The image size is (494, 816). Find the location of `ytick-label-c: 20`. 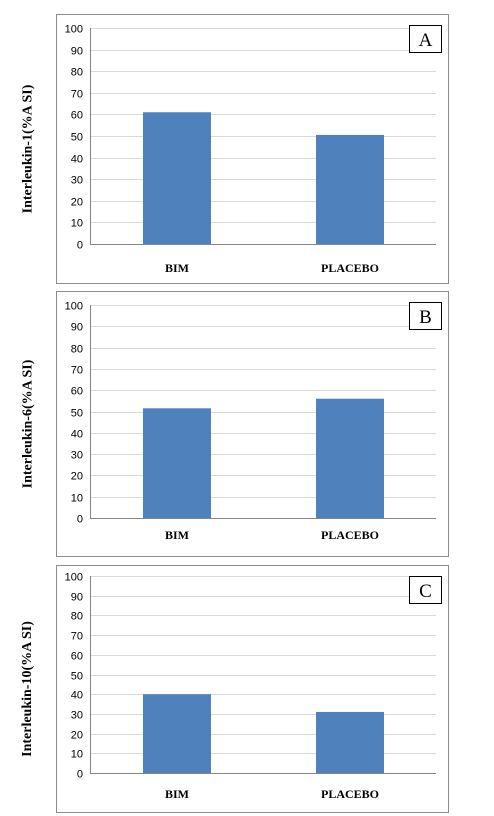

ytick-label-c: 20 is located at coordinates (77, 736).